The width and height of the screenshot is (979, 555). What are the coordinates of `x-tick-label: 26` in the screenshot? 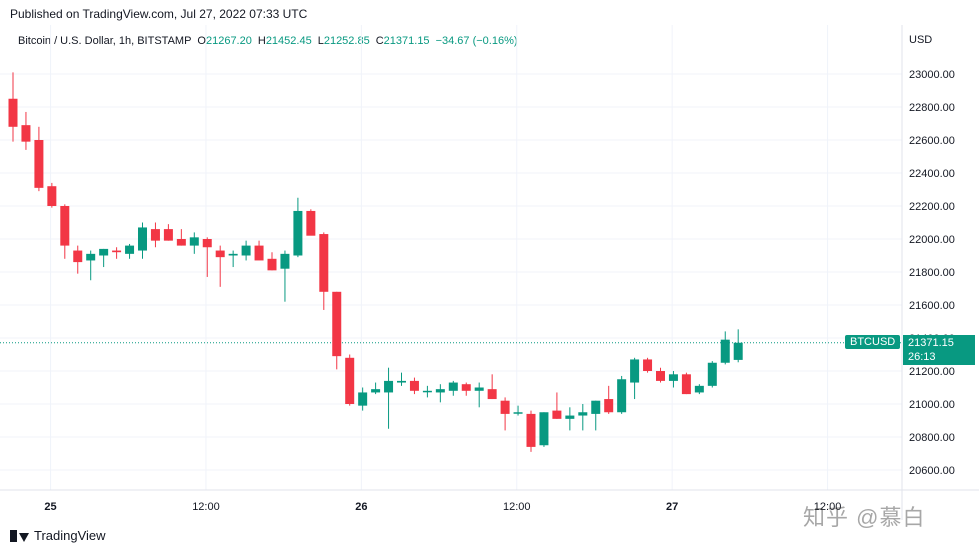 It's located at (361, 507).